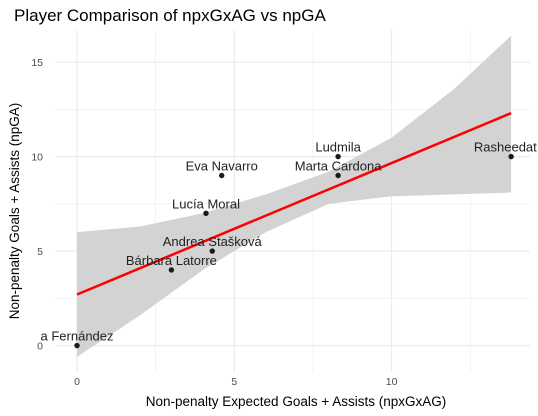 This screenshot has height=416, width=538. I want to click on y-tick-label: 15, so click(37, 63).